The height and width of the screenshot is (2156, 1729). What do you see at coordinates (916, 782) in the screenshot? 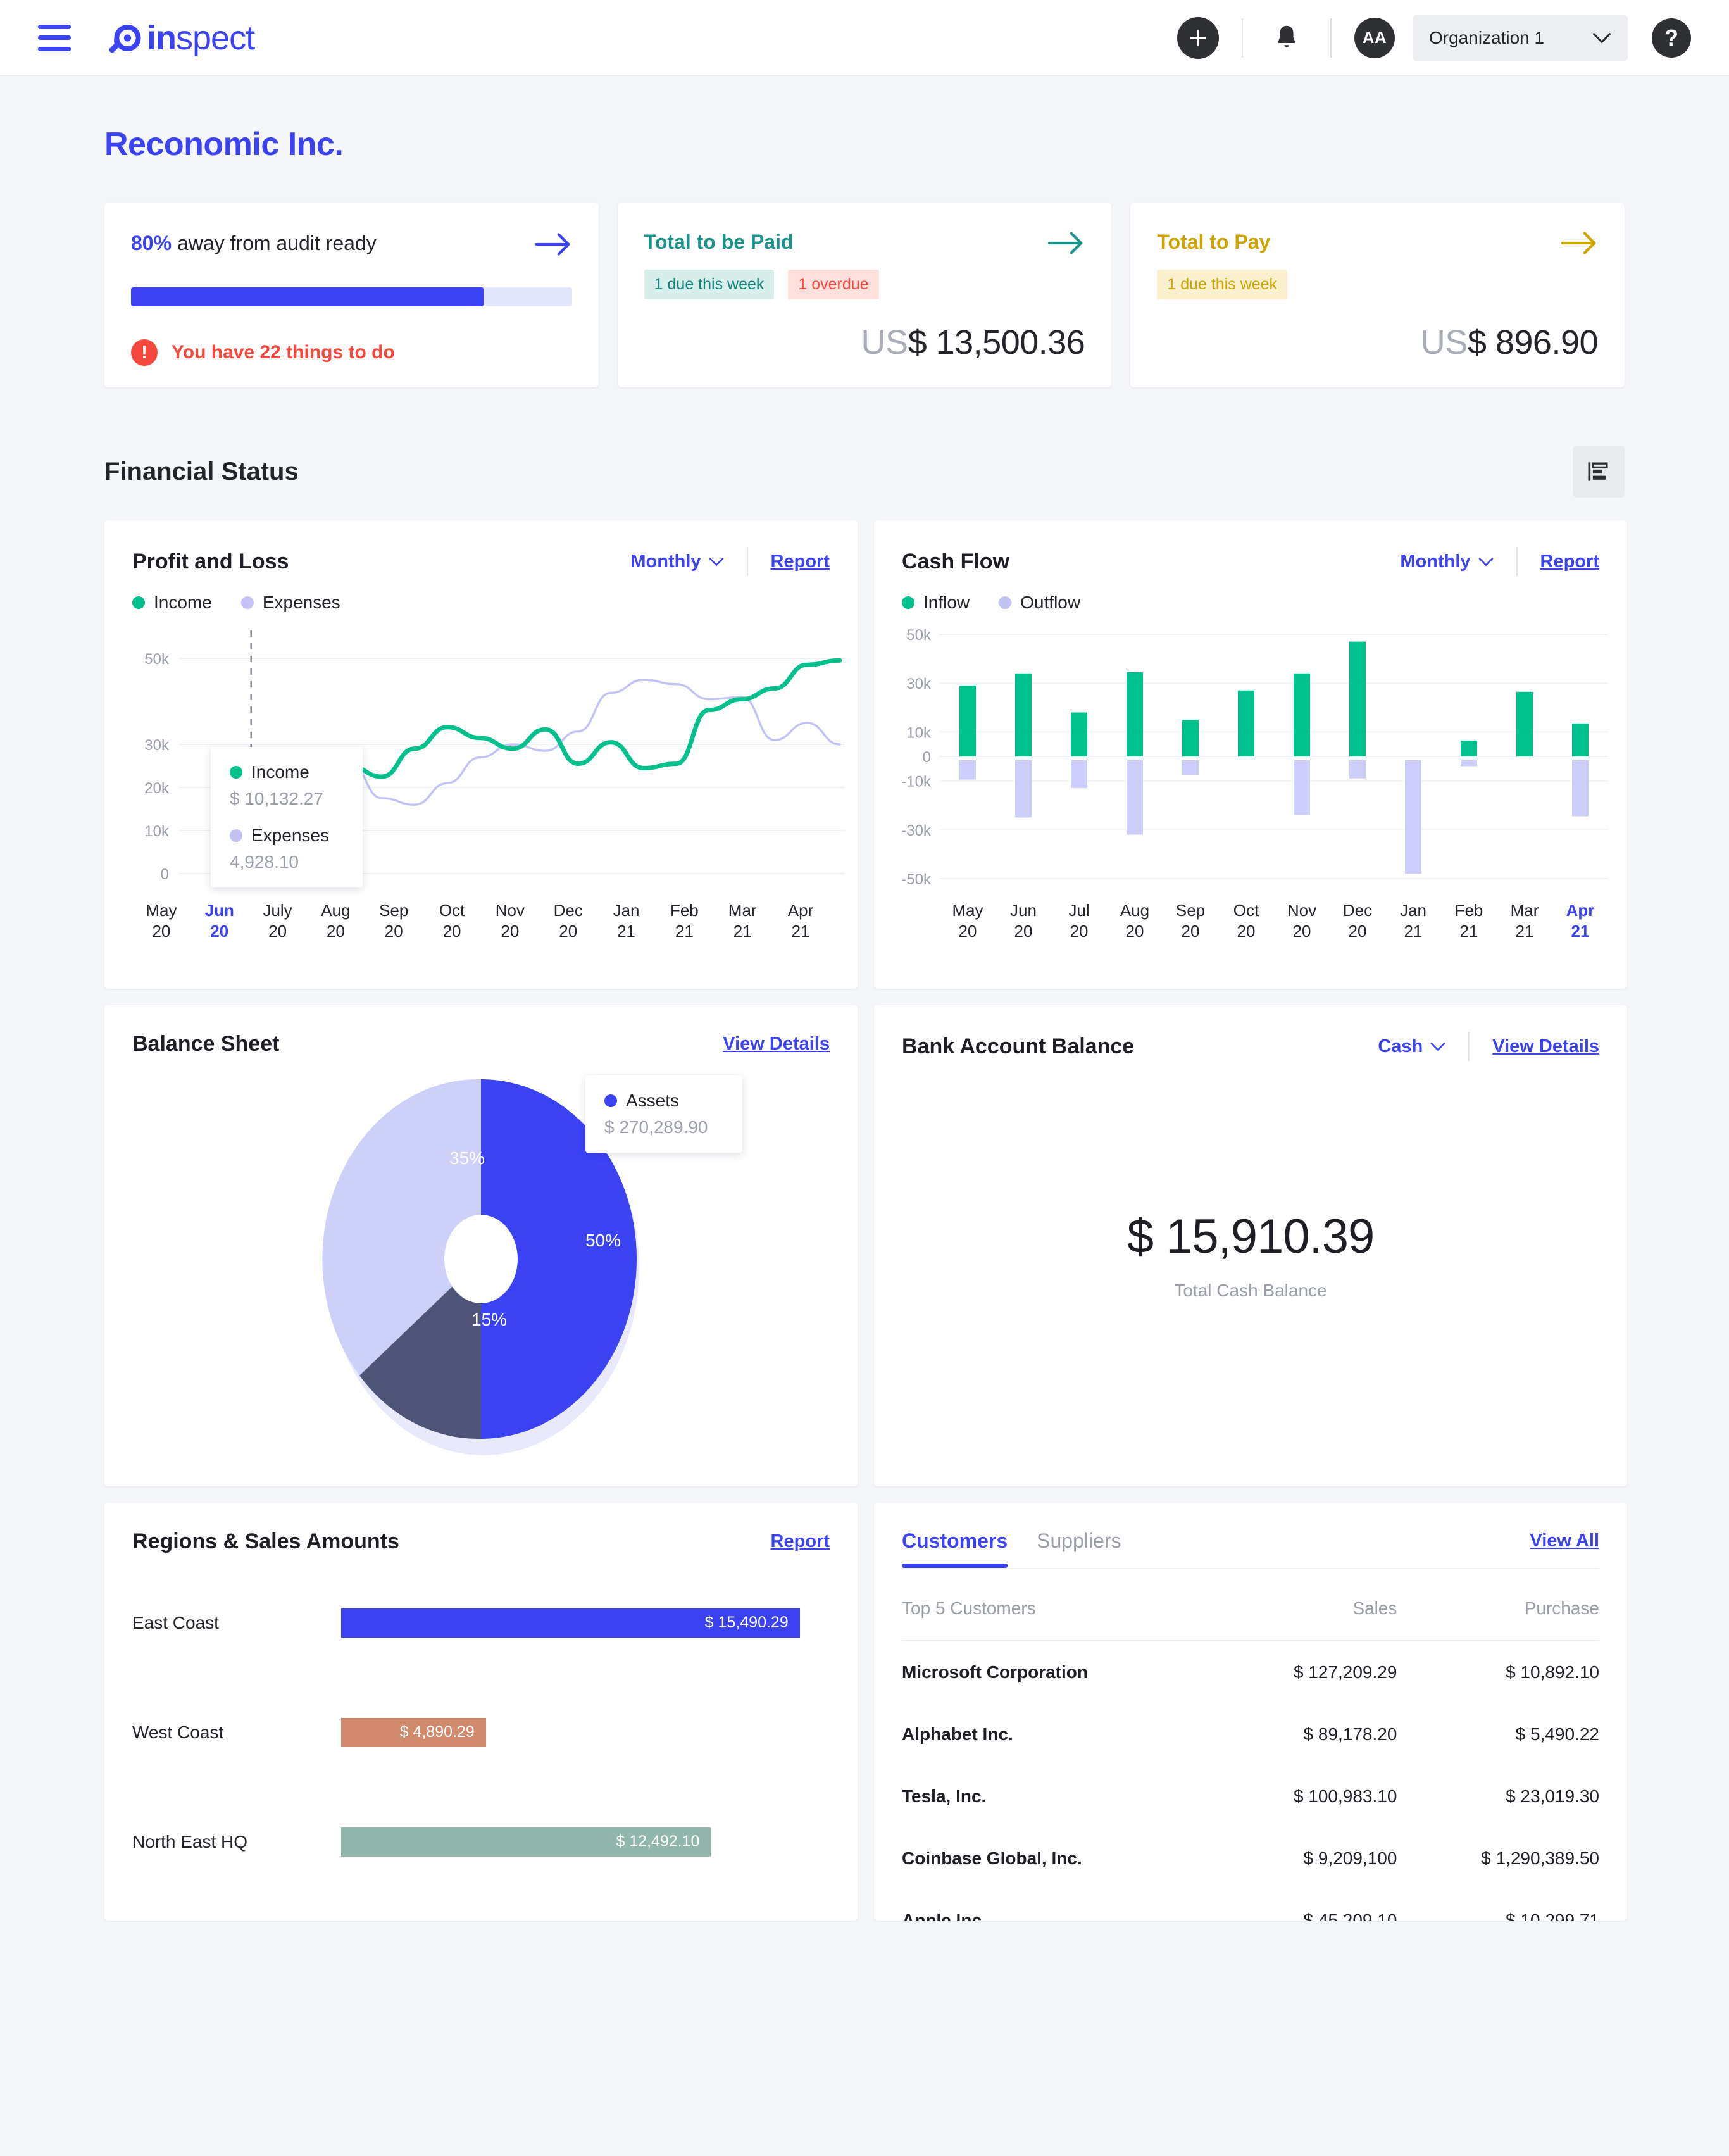
I see `svg-text: -10k` at bounding box center [916, 782].